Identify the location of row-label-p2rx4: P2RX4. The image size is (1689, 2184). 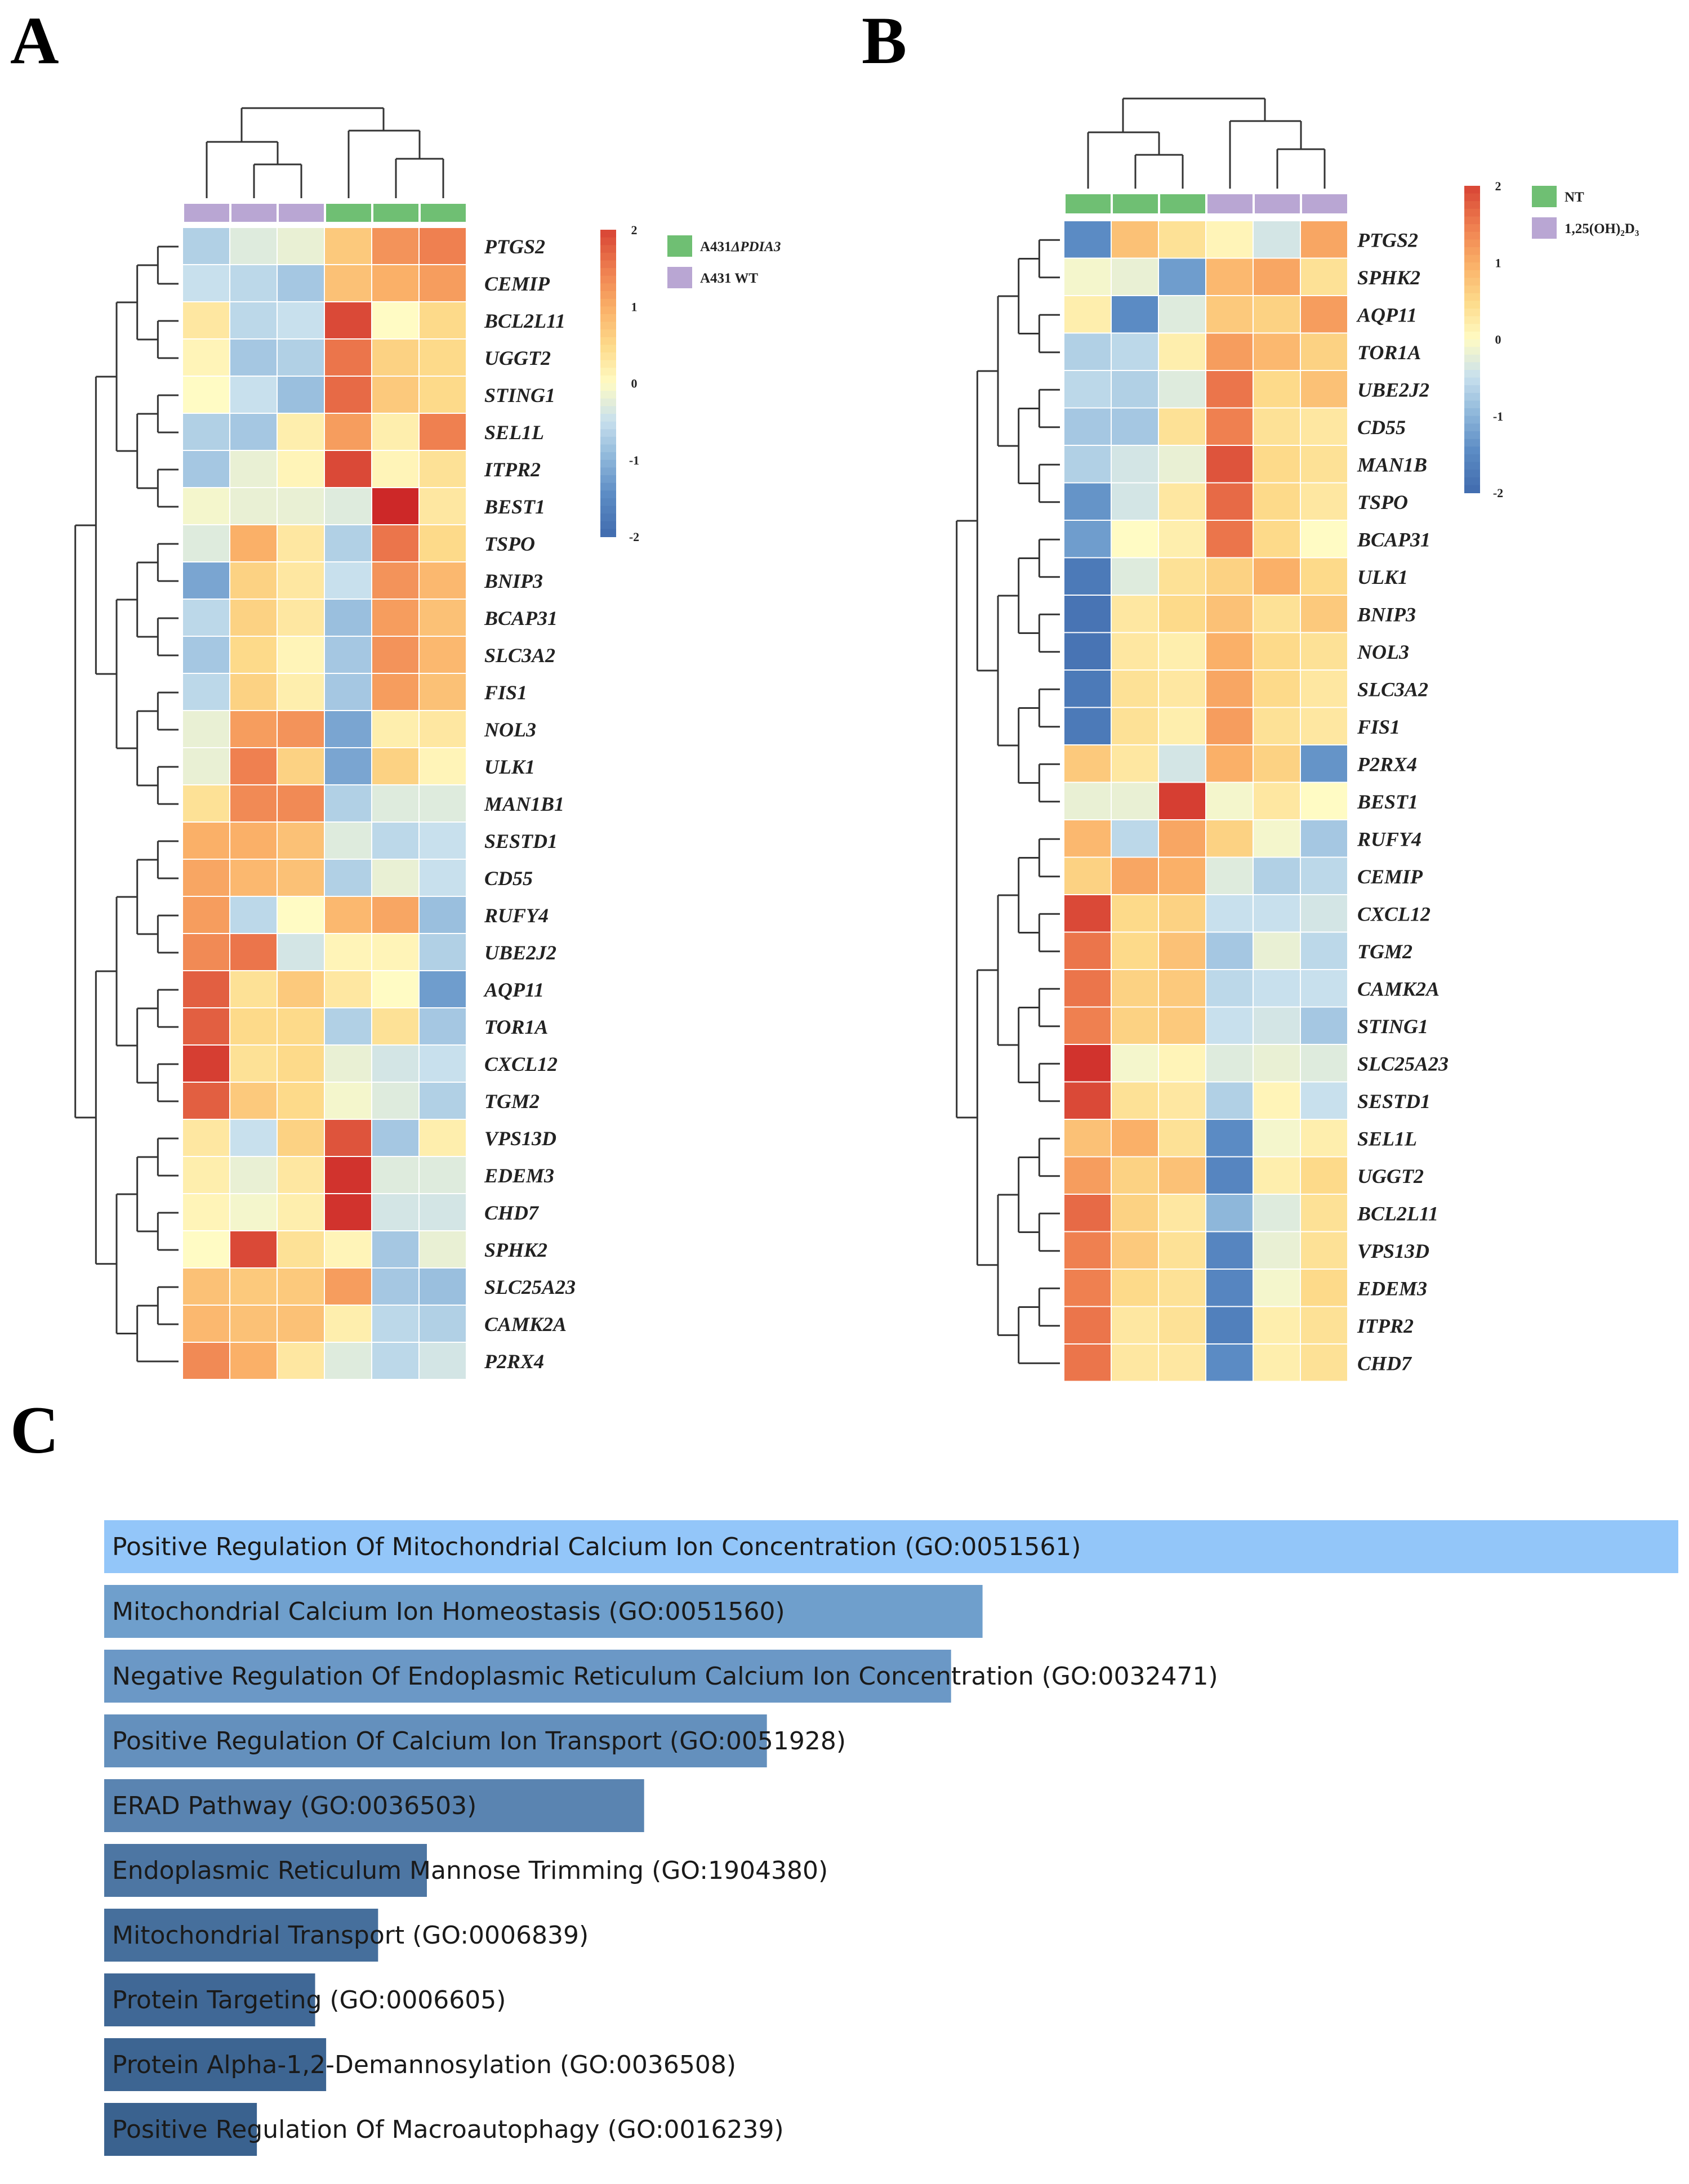
(514, 1361).